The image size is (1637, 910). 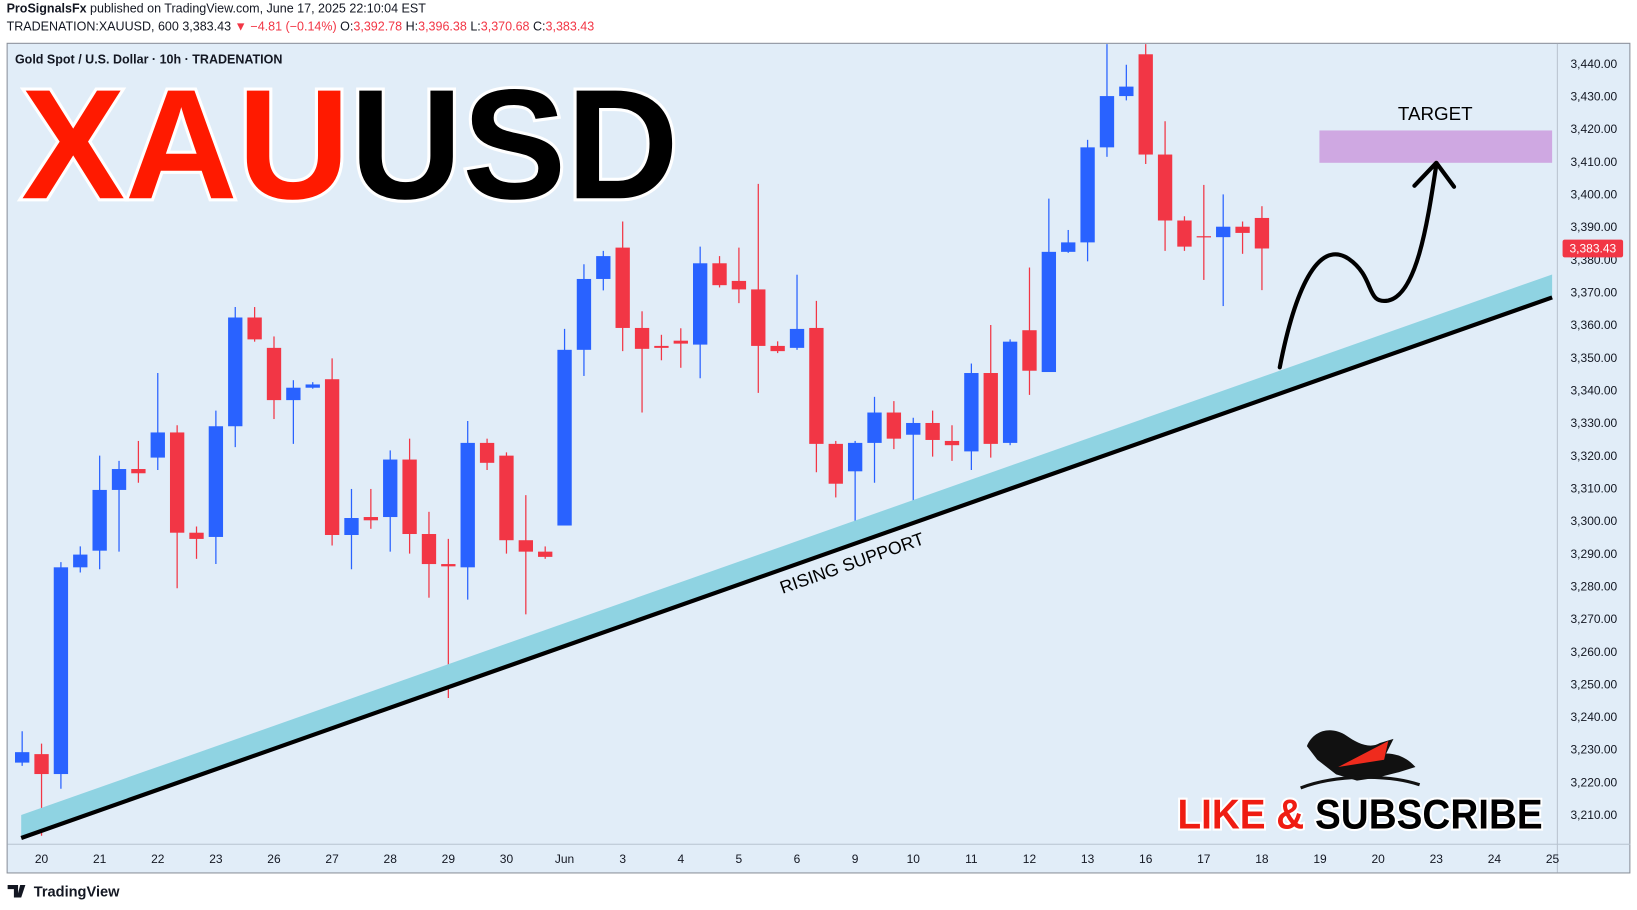 I want to click on logo-bull, so click(x=1363, y=754).